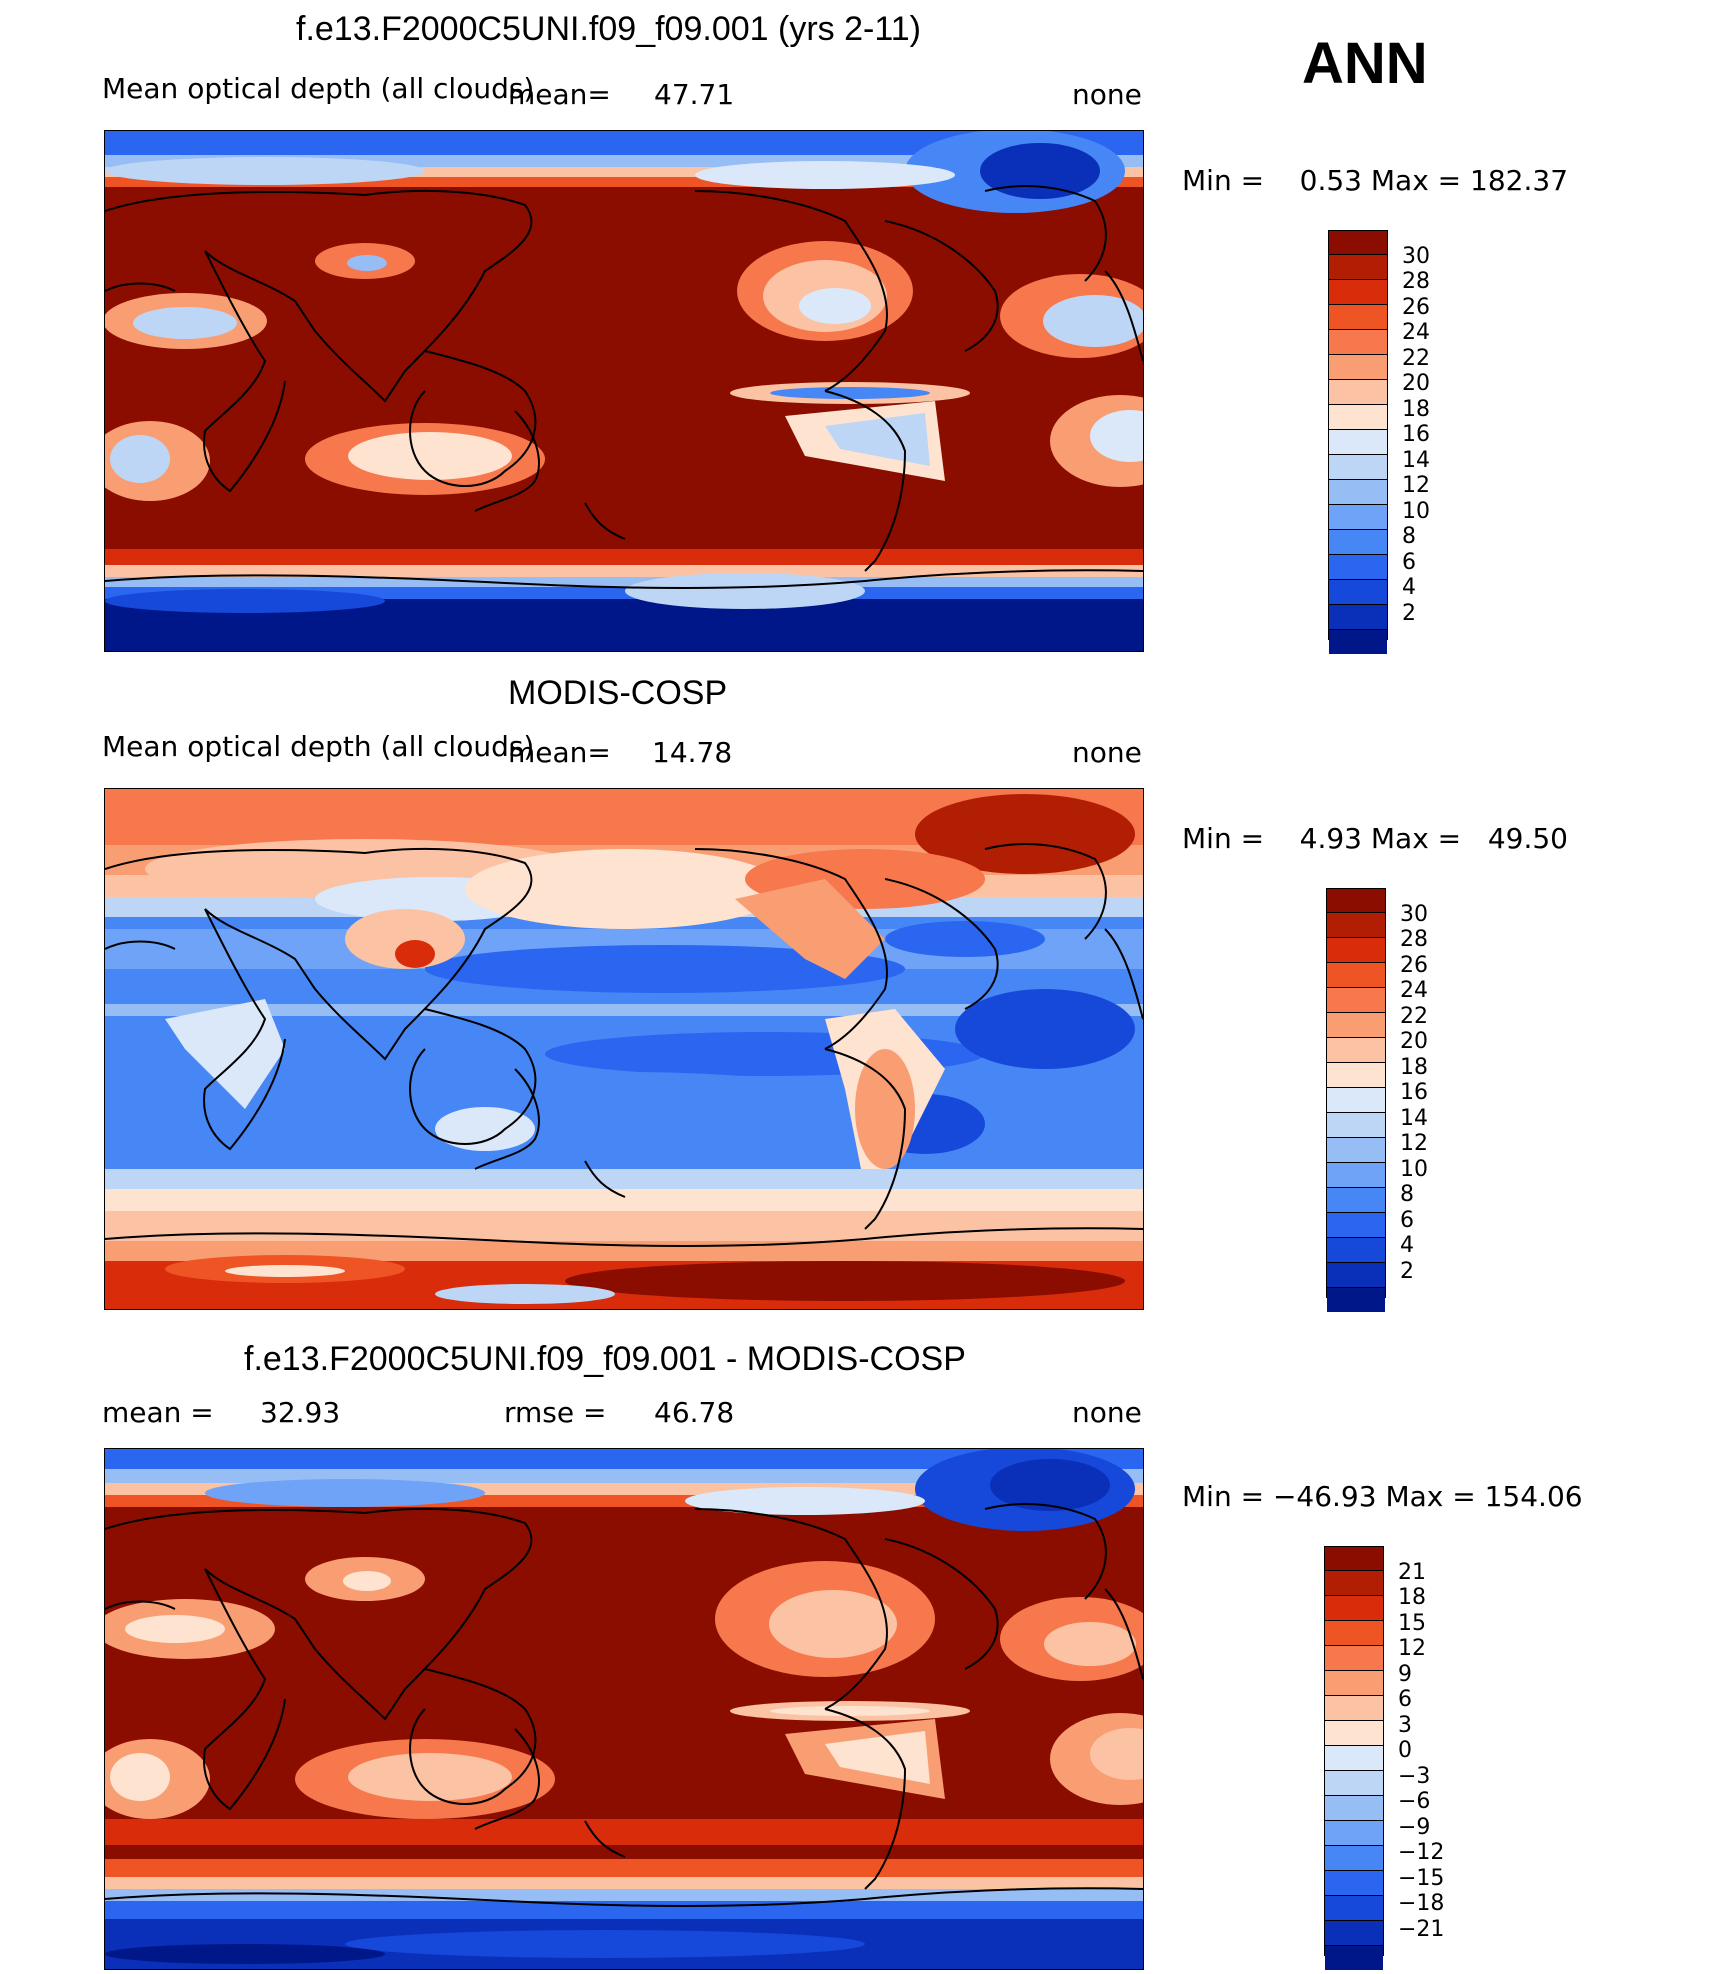 The image size is (1710, 1974). Describe the element at coordinates (608, 29) in the screenshot. I see `panel1-title: f.e13.F2000C5UNI.f09_f09.001 (yrs 2-11)` at that location.